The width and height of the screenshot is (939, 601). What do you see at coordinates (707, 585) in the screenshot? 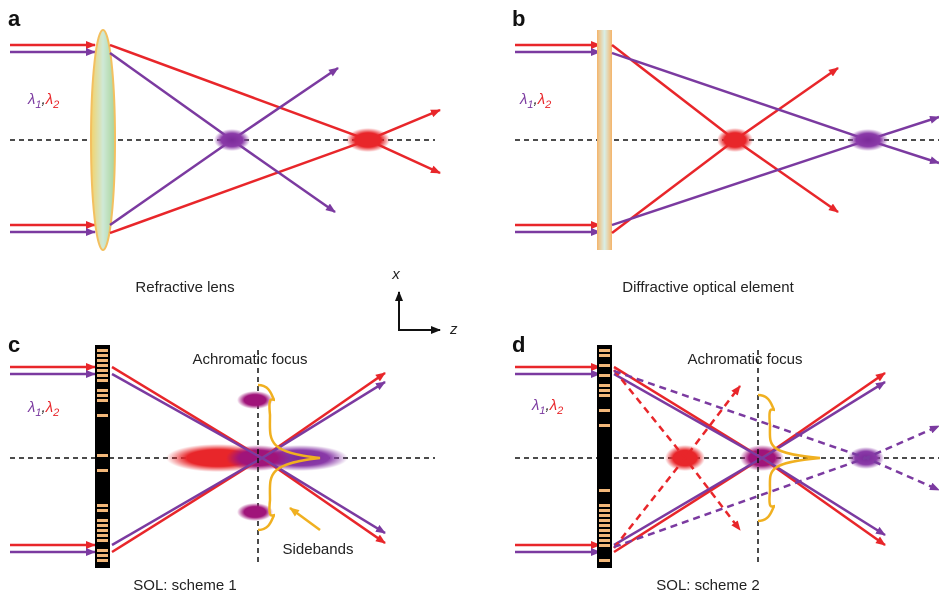
I see `caption: SOL: scheme 2` at bounding box center [707, 585].